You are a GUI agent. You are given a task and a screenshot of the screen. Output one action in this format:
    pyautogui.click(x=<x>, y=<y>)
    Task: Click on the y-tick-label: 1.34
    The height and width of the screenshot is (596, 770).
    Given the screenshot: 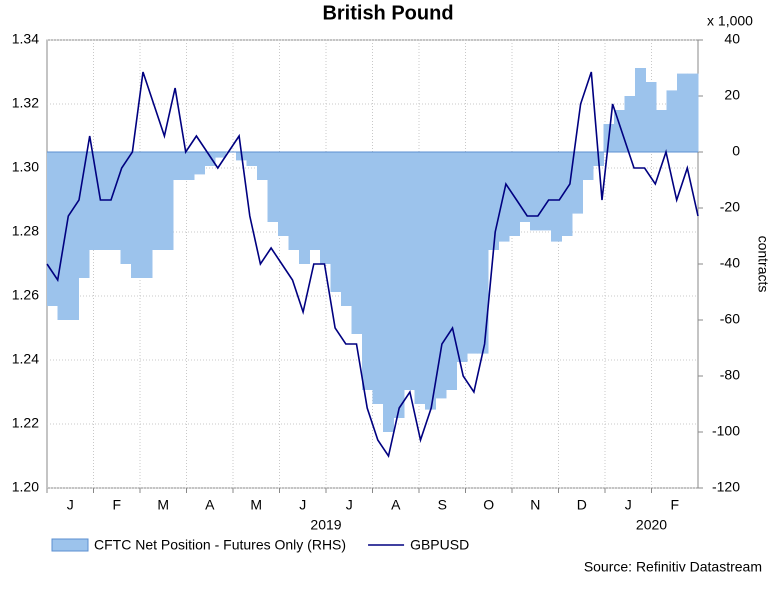 What is the action you would take?
    pyautogui.click(x=25, y=39)
    